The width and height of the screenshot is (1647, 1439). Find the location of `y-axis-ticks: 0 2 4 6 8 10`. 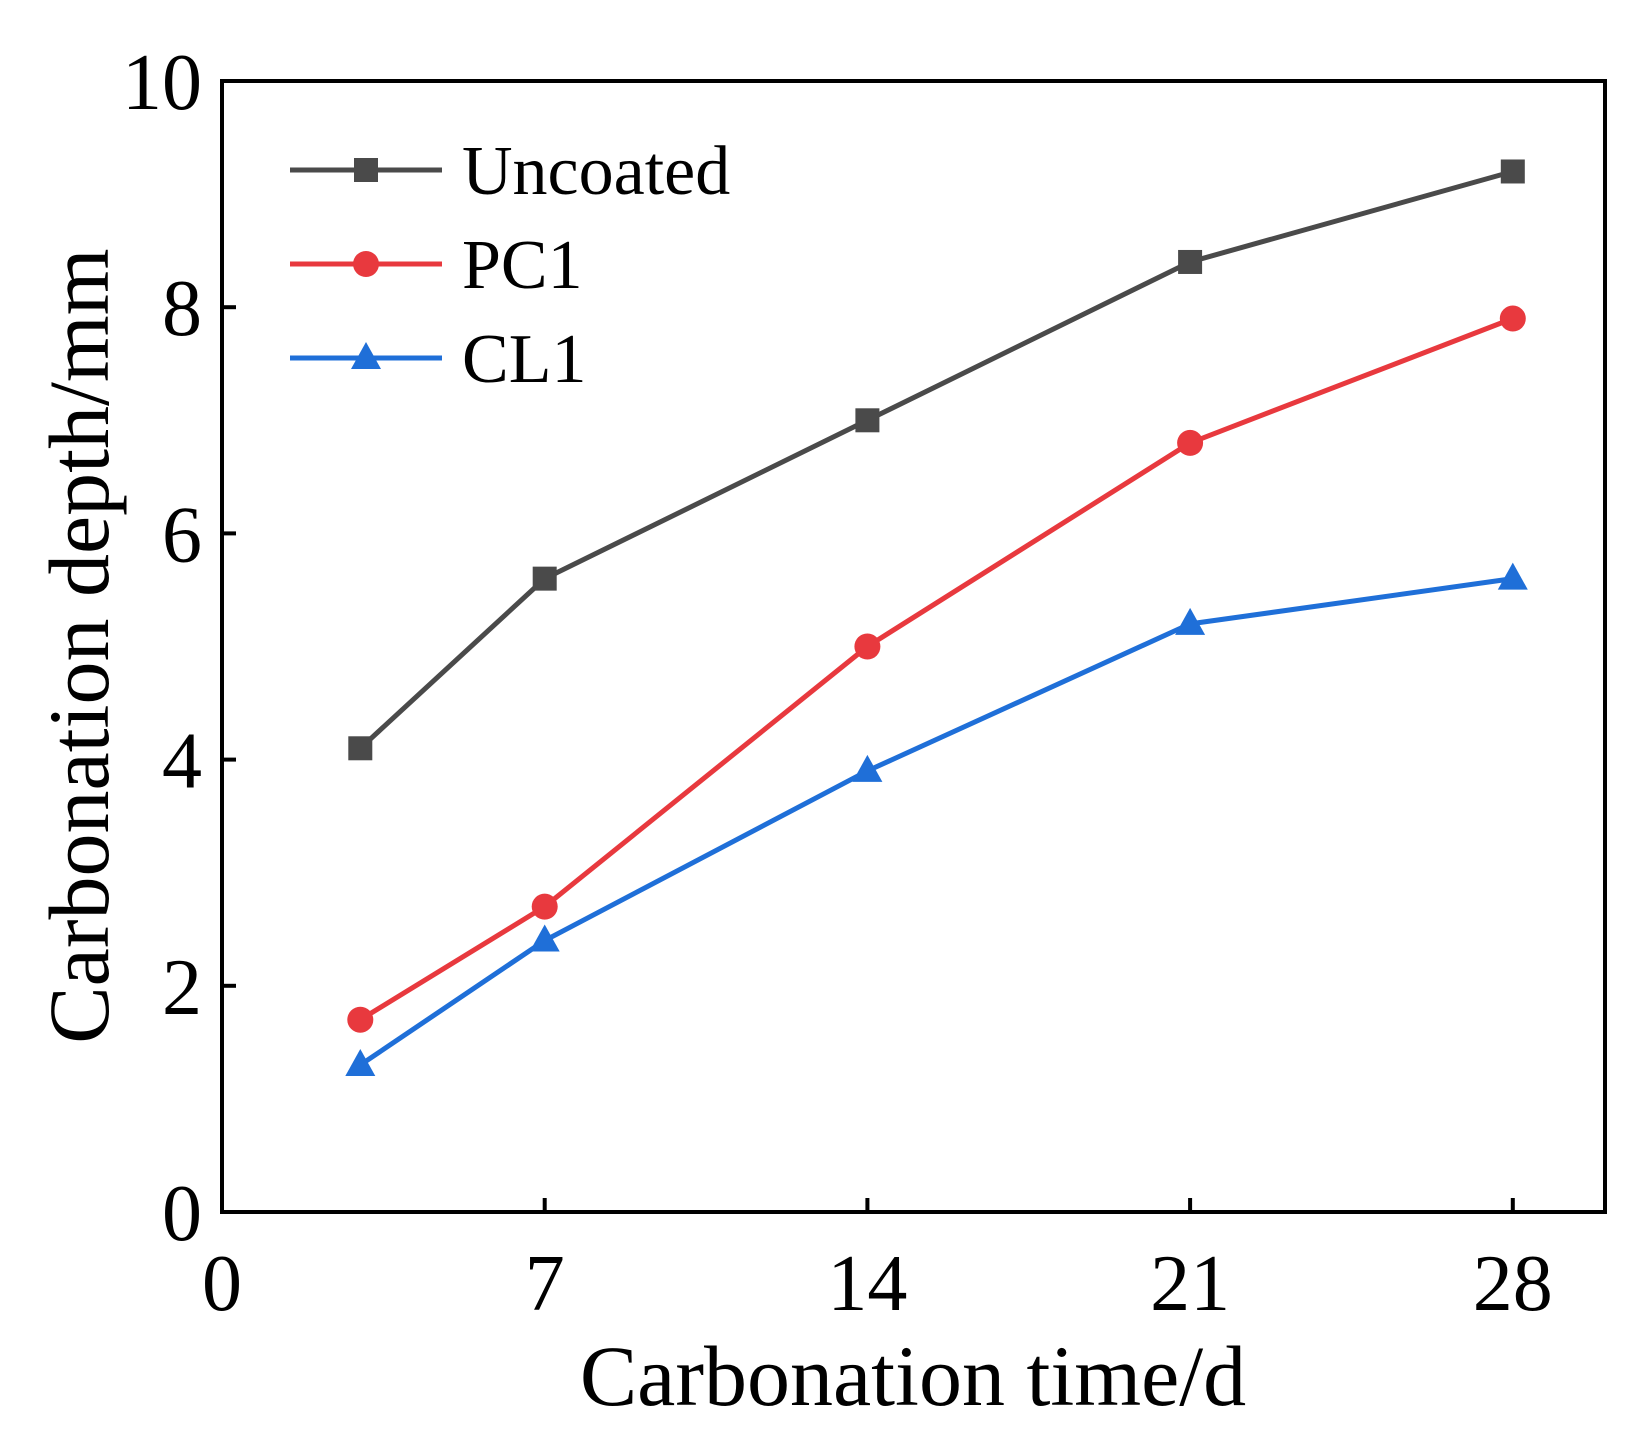

y-axis-ticks: 0 2 4 6 8 10 is located at coordinates (179, 648).